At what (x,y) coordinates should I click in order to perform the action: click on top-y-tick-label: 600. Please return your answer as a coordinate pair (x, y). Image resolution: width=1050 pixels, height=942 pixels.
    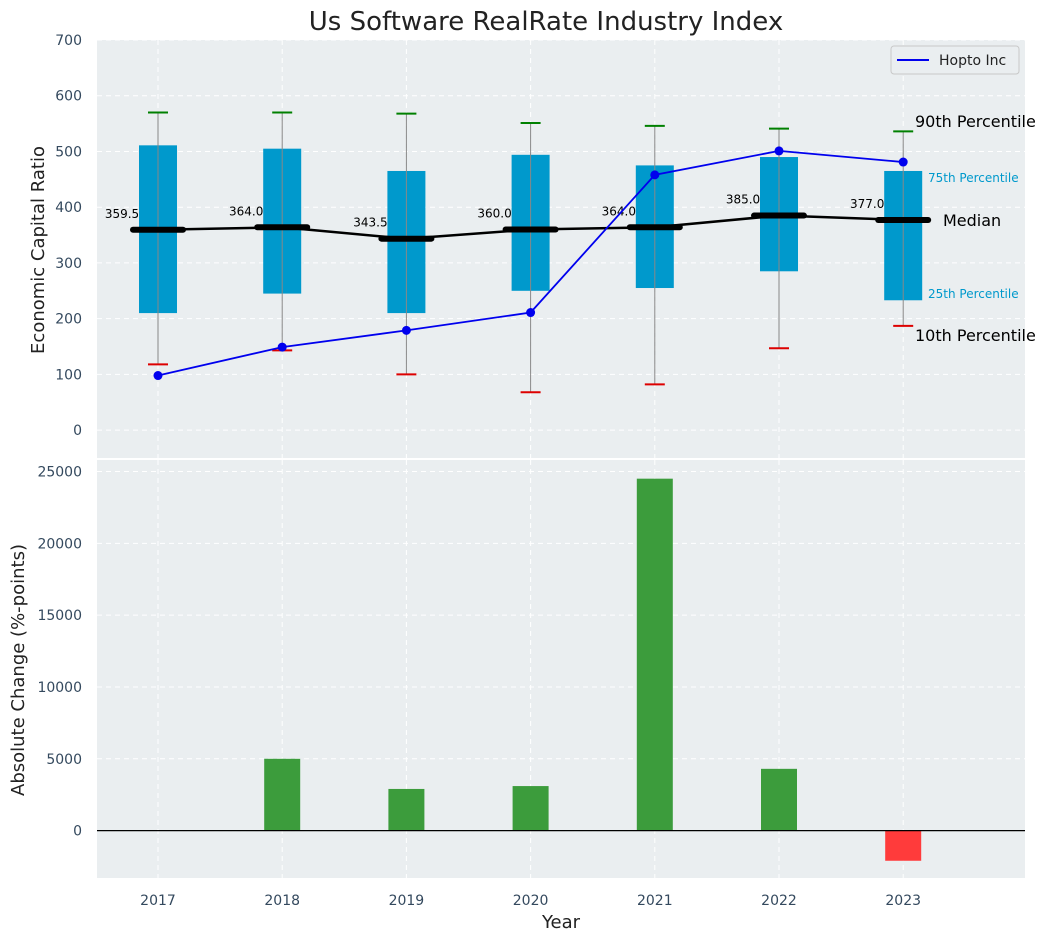
    Looking at the image, I should click on (68, 97).